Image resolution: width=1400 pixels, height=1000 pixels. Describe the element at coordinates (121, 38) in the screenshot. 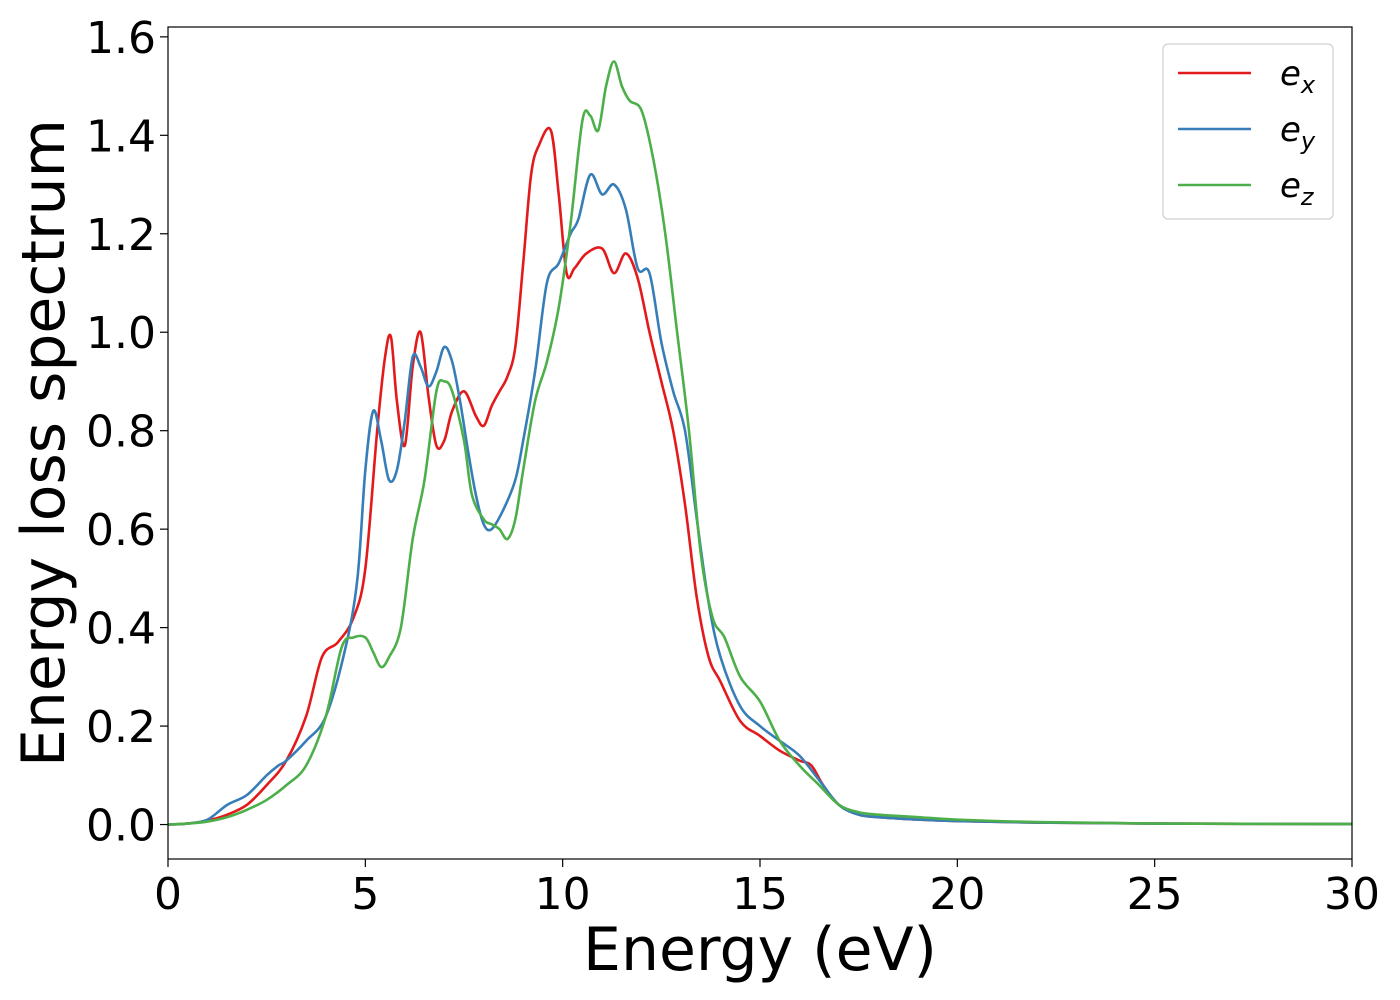

I see `y-tick-label: 1.6` at that location.